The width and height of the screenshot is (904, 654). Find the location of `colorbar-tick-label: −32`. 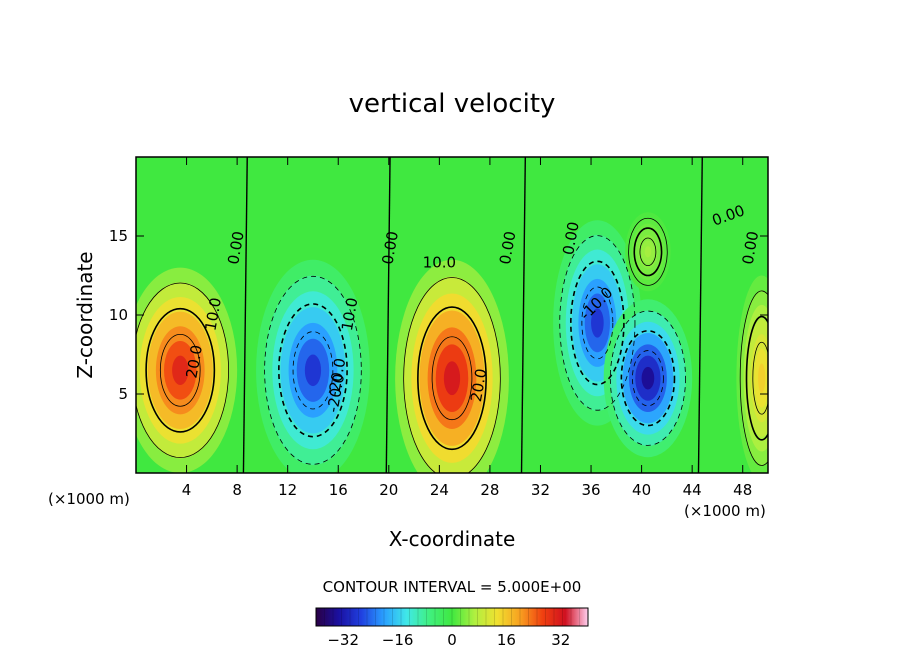

colorbar-tick-label: −32 is located at coordinates (343, 640).